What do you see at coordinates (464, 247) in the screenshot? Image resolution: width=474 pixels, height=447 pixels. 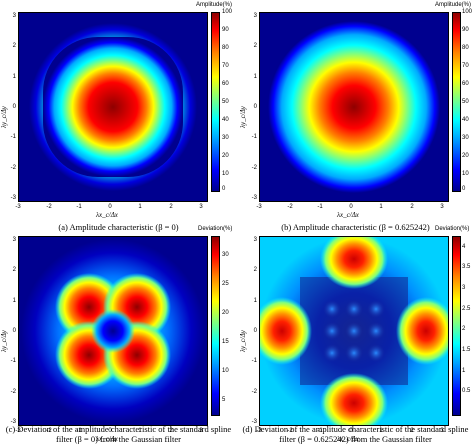 I see `colorbar-tick: 4` at bounding box center [464, 247].